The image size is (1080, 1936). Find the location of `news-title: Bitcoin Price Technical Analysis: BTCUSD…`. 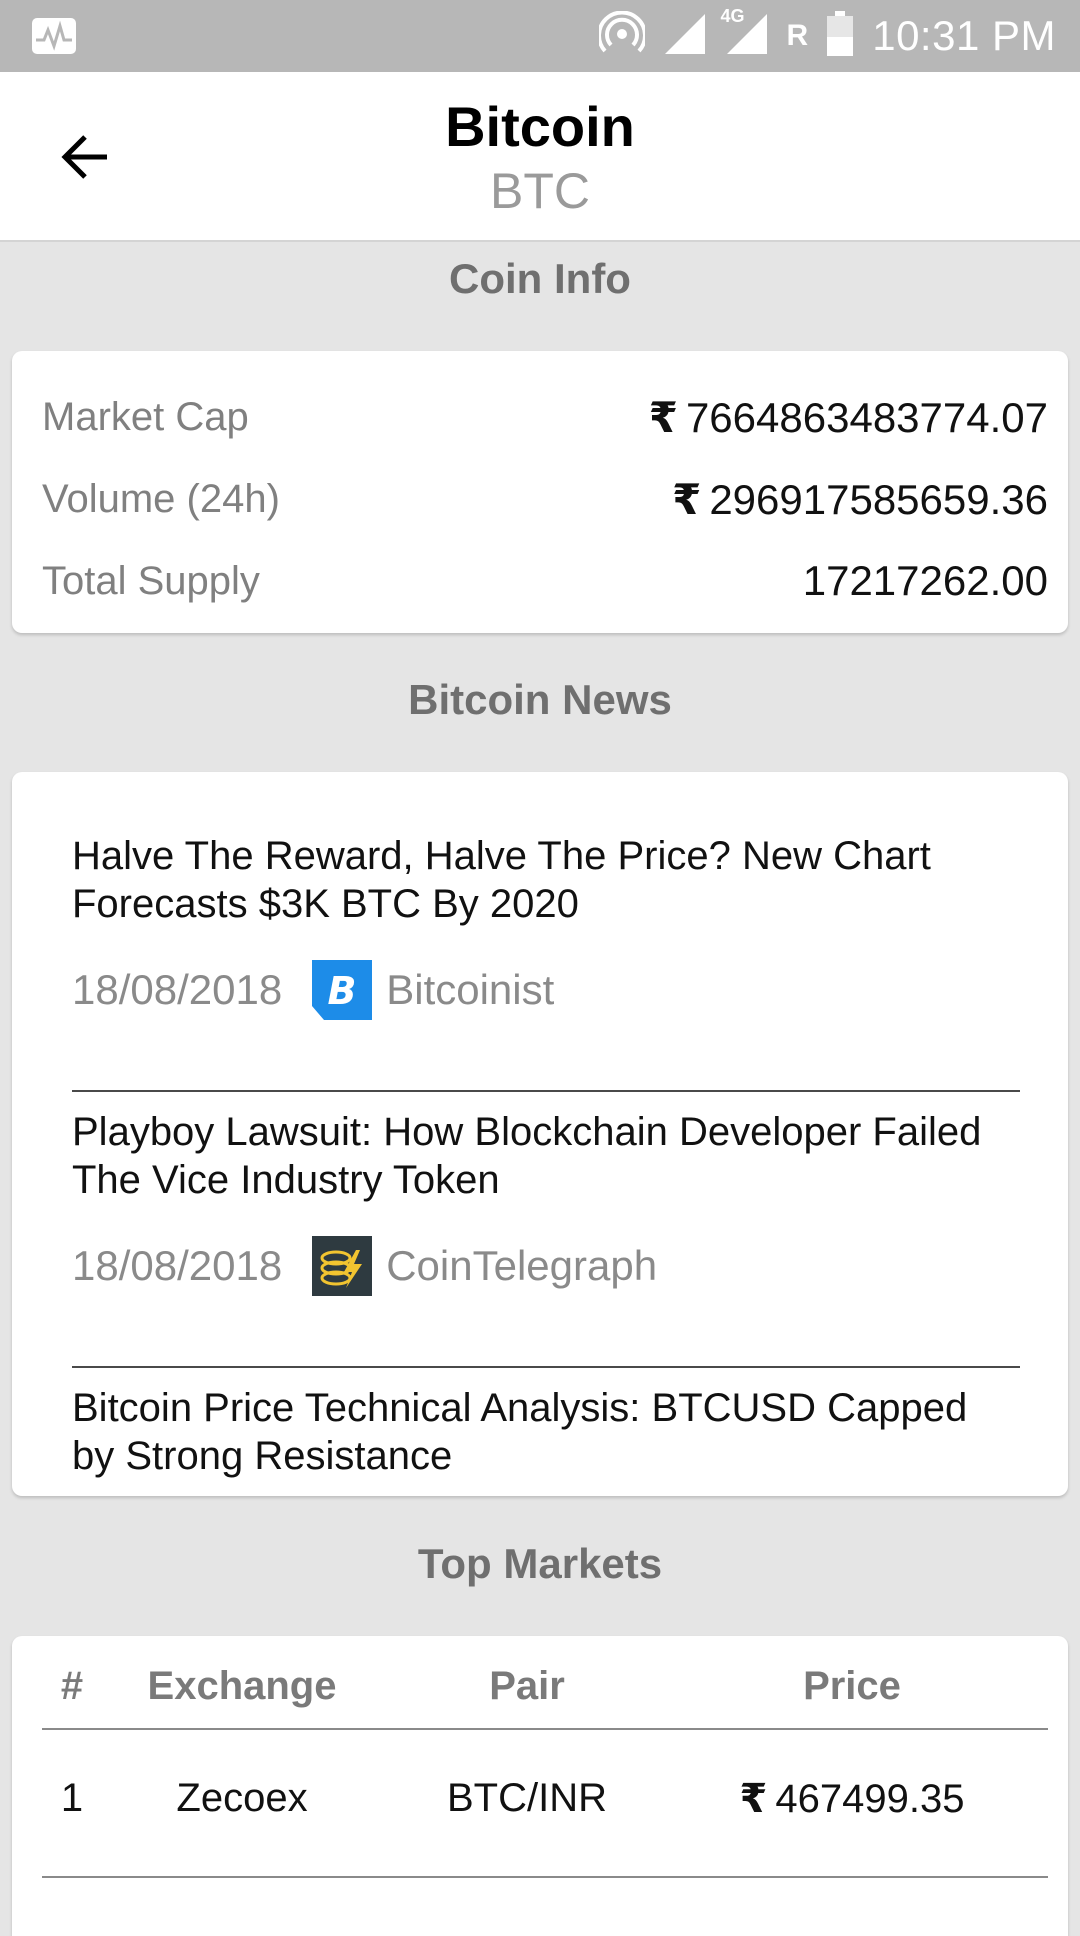

news-title: Bitcoin Price Technical Analysis: BTCUSD… is located at coordinates (520, 1432).